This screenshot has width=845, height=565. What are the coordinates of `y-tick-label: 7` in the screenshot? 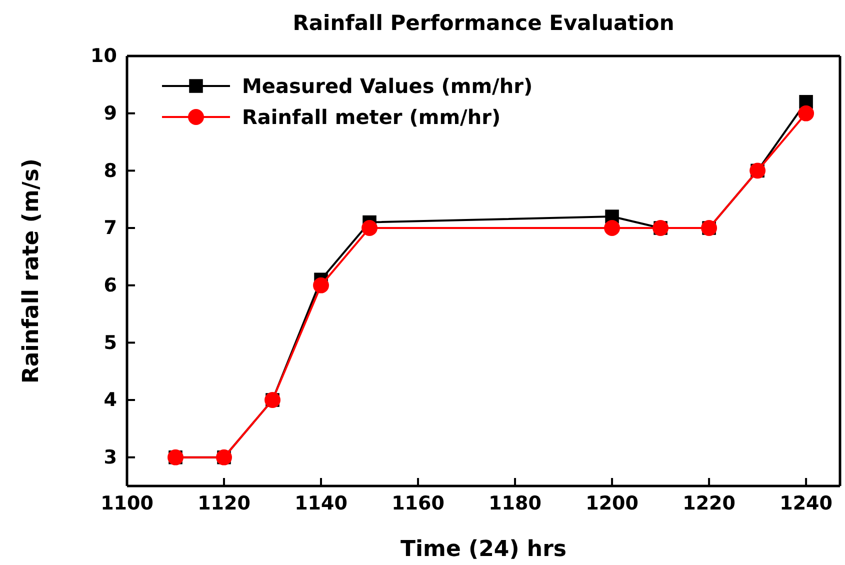 It's located at (110, 228).